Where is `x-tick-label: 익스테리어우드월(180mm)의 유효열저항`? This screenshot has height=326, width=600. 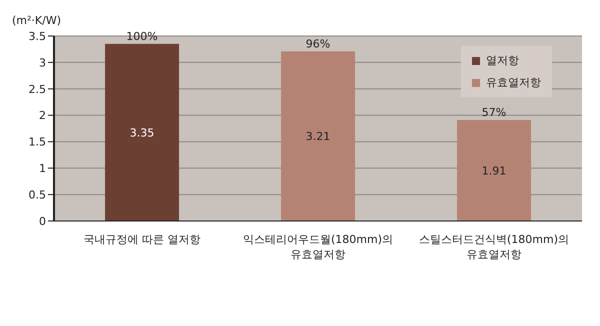 x-tick-label: 익스테리어우드월(180mm)의 유효열저항 is located at coordinates (318, 247).